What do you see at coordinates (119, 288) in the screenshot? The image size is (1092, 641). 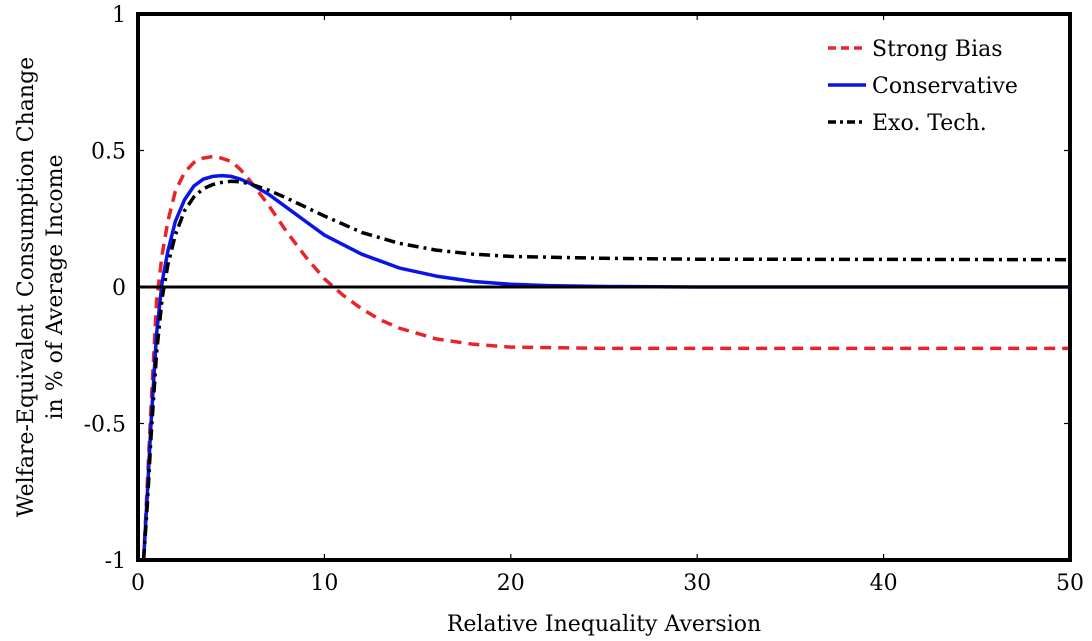 I see `y-tick-label: 0` at bounding box center [119, 288].